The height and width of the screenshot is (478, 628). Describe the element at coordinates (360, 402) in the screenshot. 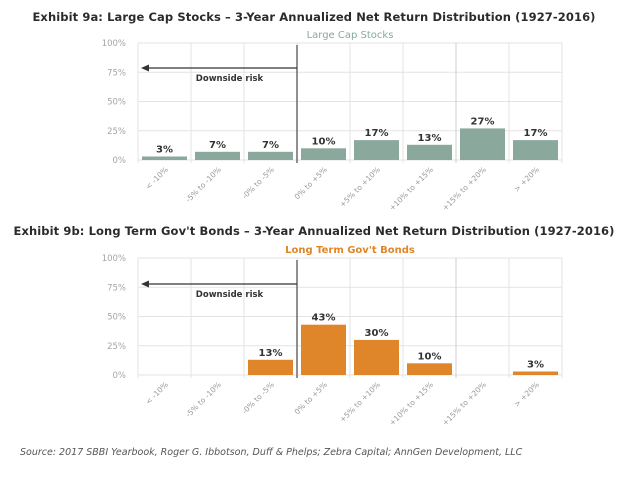

I see `x-tick-label: +5% to +10%` at that location.